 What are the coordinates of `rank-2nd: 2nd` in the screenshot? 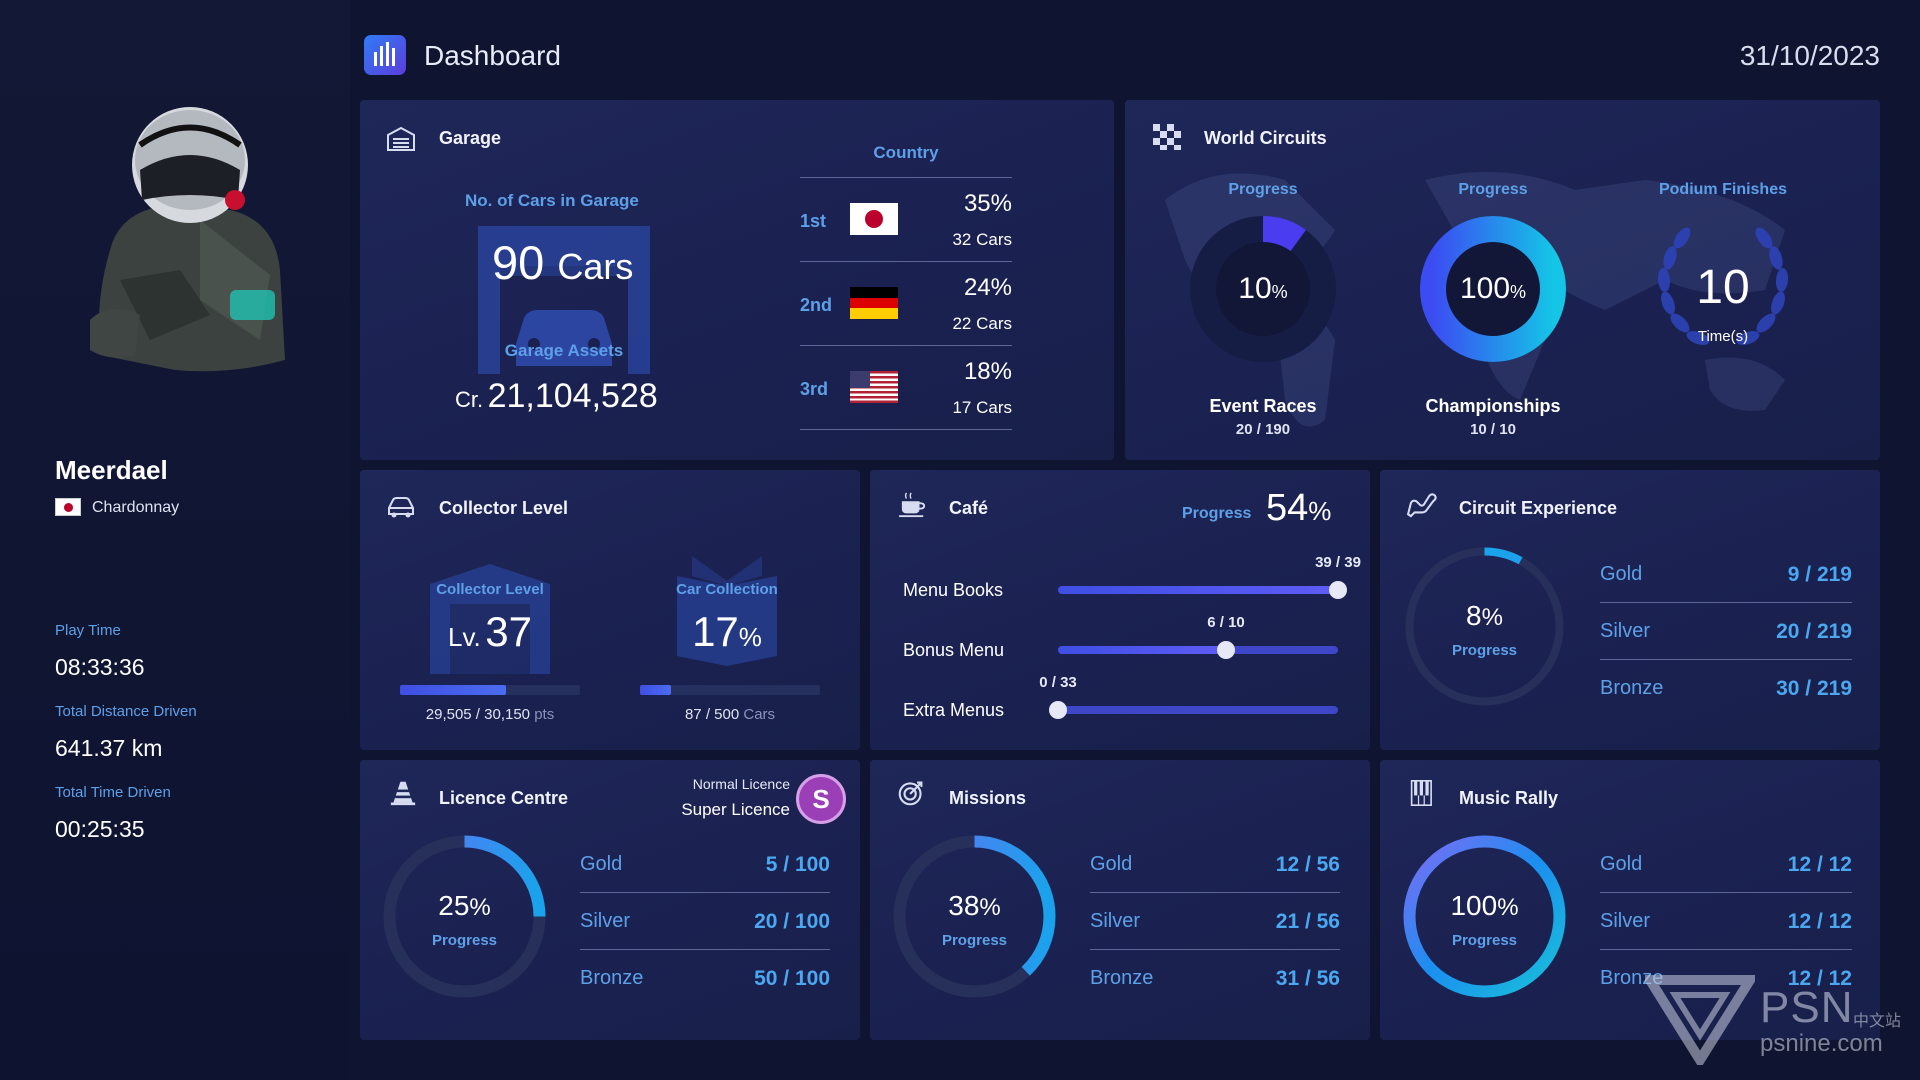 It's located at (816, 305).